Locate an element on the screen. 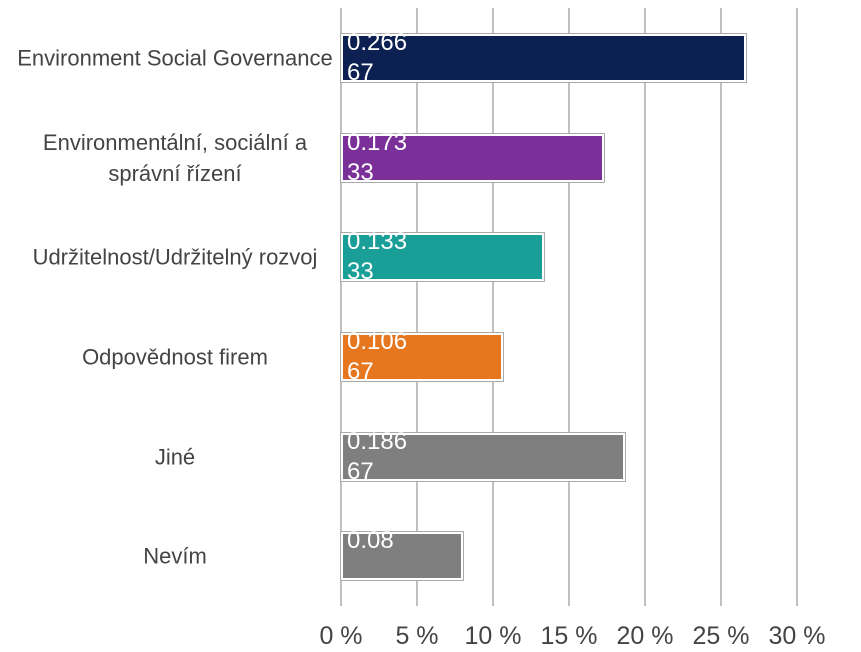 This screenshot has height=652, width=861. value-label: 0.26667 is located at coordinates (377, 57).